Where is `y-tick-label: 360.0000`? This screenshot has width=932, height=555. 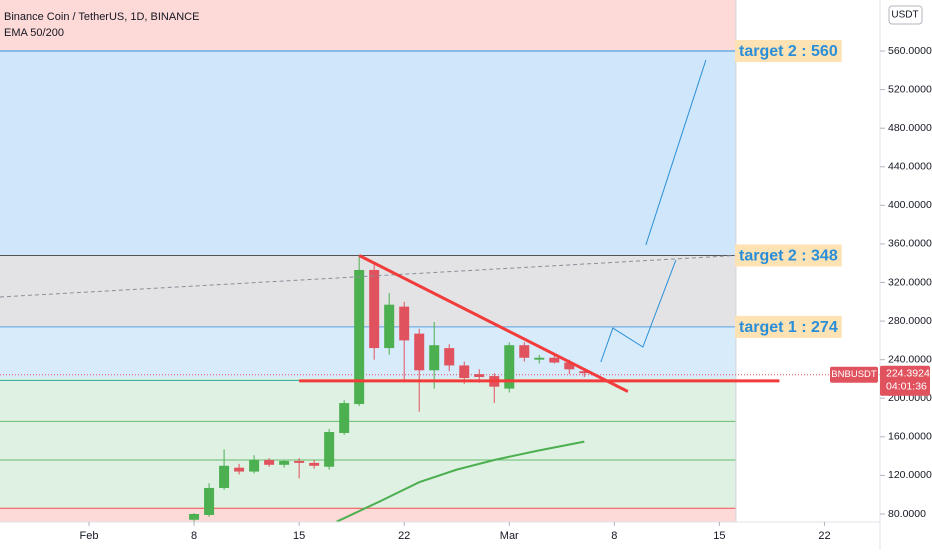 y-tick-label: 360.0000 is located at coordinates (910, 244).